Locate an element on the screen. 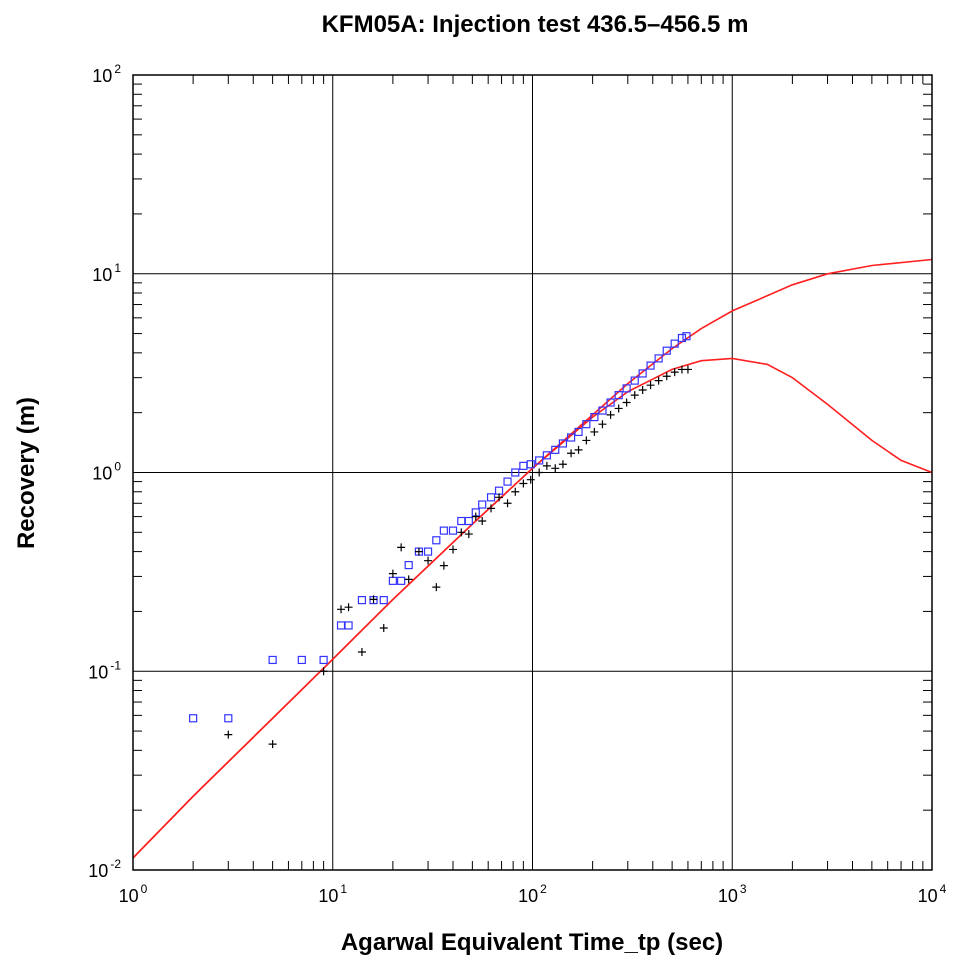  x-tick-label: 10 2 is located at coordinates (532, 894).